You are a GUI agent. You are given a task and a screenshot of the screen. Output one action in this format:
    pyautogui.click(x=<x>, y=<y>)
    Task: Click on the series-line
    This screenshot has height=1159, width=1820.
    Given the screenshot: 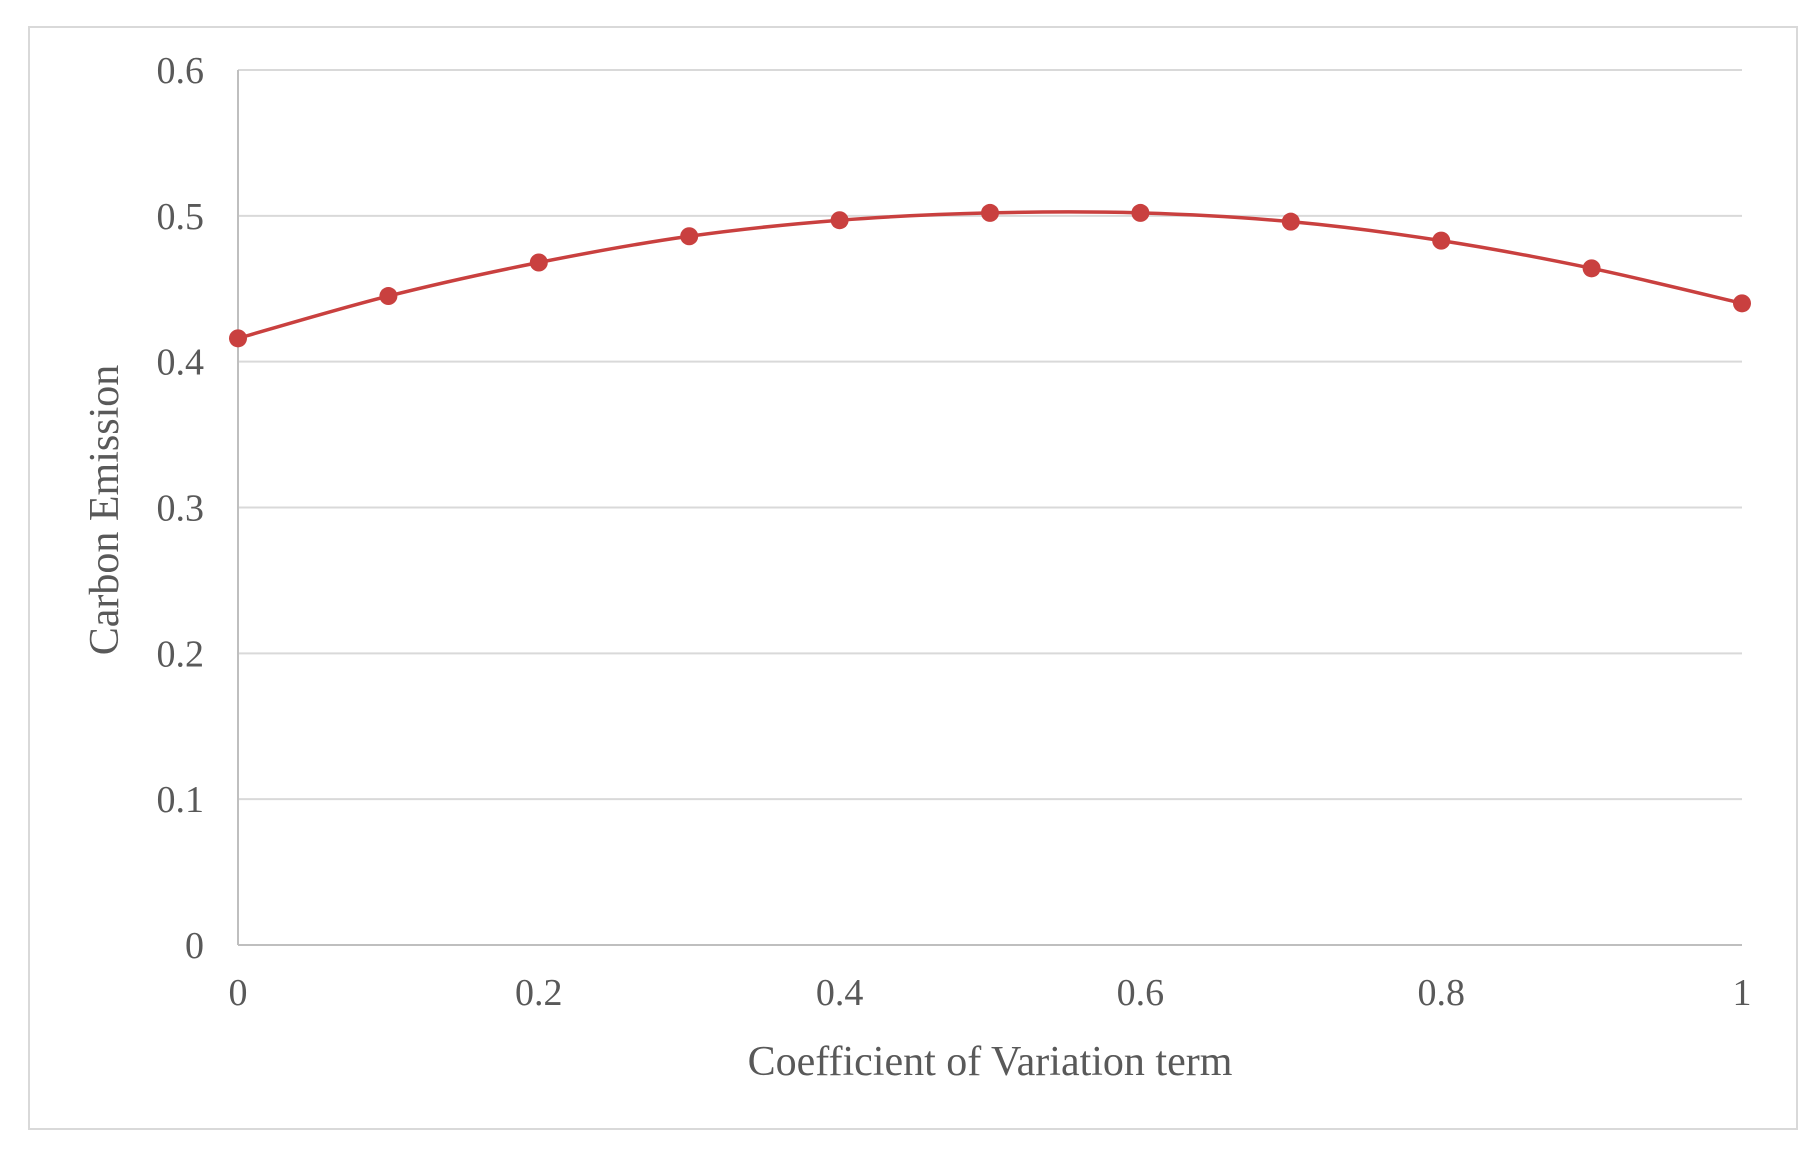 What is the action you would take?
    pyautogui.click(x=990, y=275)
    